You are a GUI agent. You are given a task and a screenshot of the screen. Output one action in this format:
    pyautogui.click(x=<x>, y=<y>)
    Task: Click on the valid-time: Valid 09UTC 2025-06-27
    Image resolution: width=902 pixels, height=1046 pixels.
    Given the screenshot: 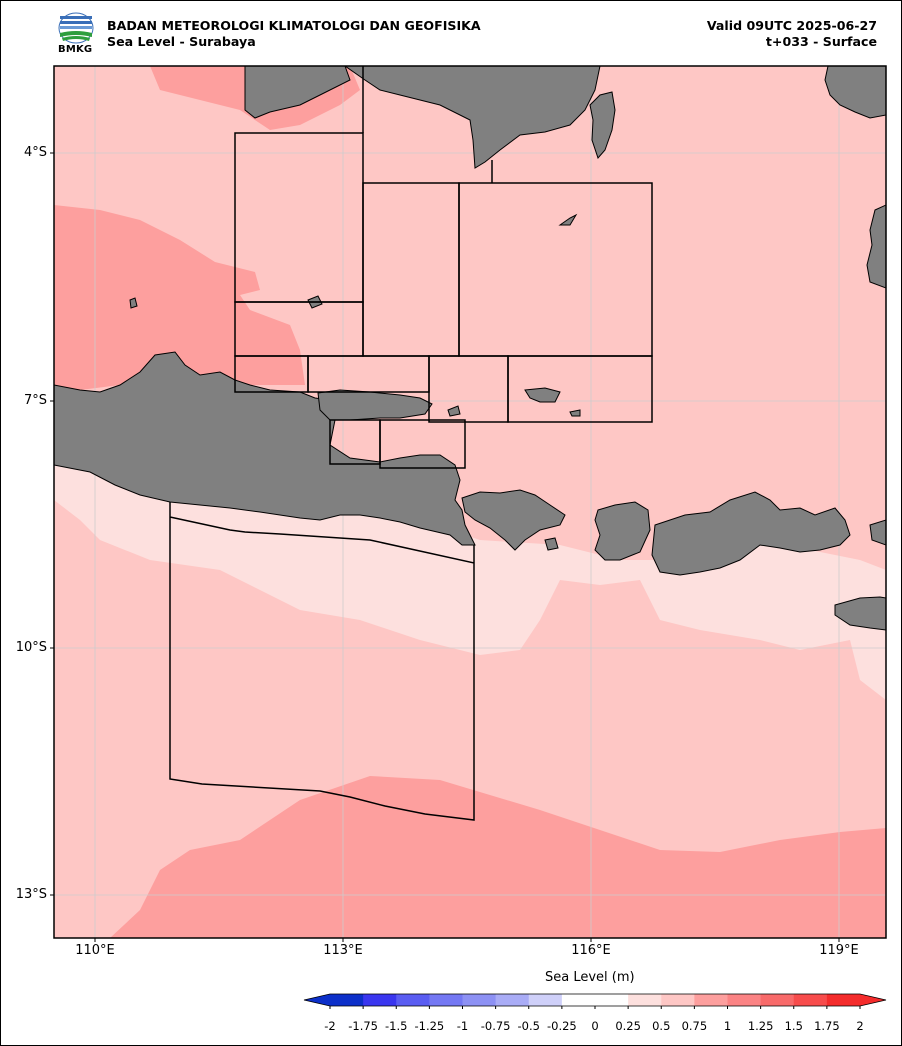 What is the action you would take?
    pyautogui.click(x=791, y=25)
    